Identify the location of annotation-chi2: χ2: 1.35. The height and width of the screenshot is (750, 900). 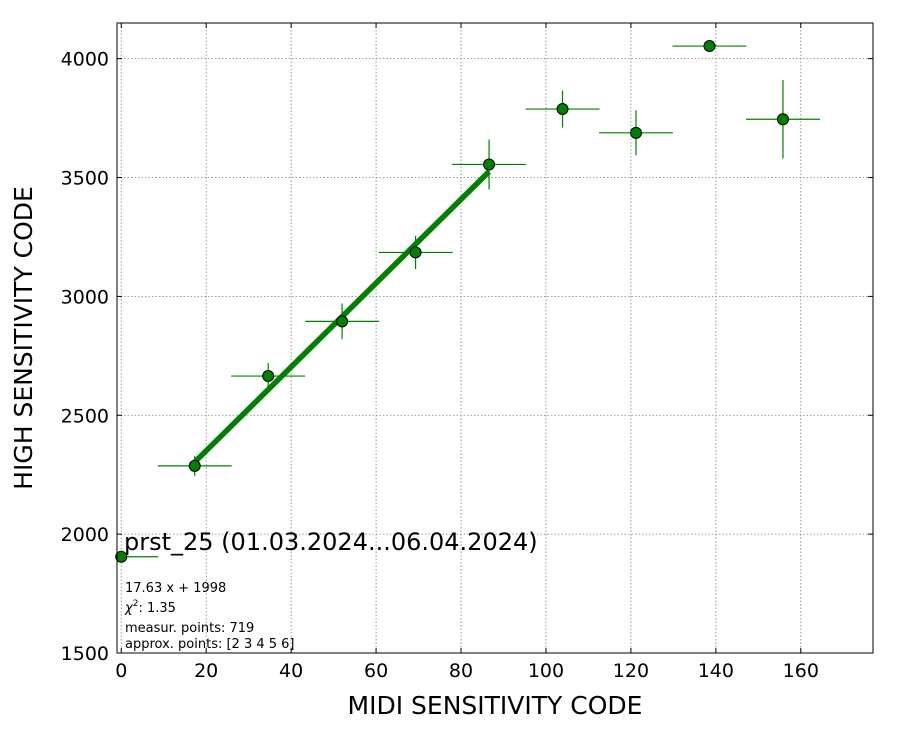
(150, 607).